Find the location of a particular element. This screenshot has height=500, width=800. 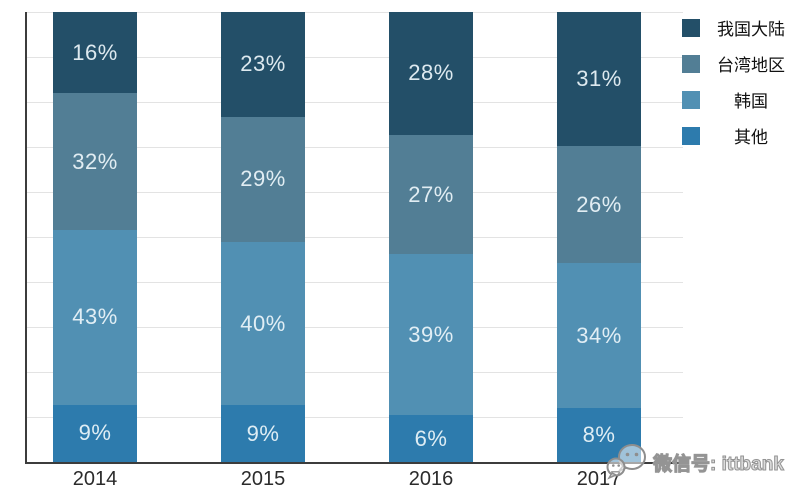

segment-taiwan-2016: 27% is located at coordinates (431, 194).